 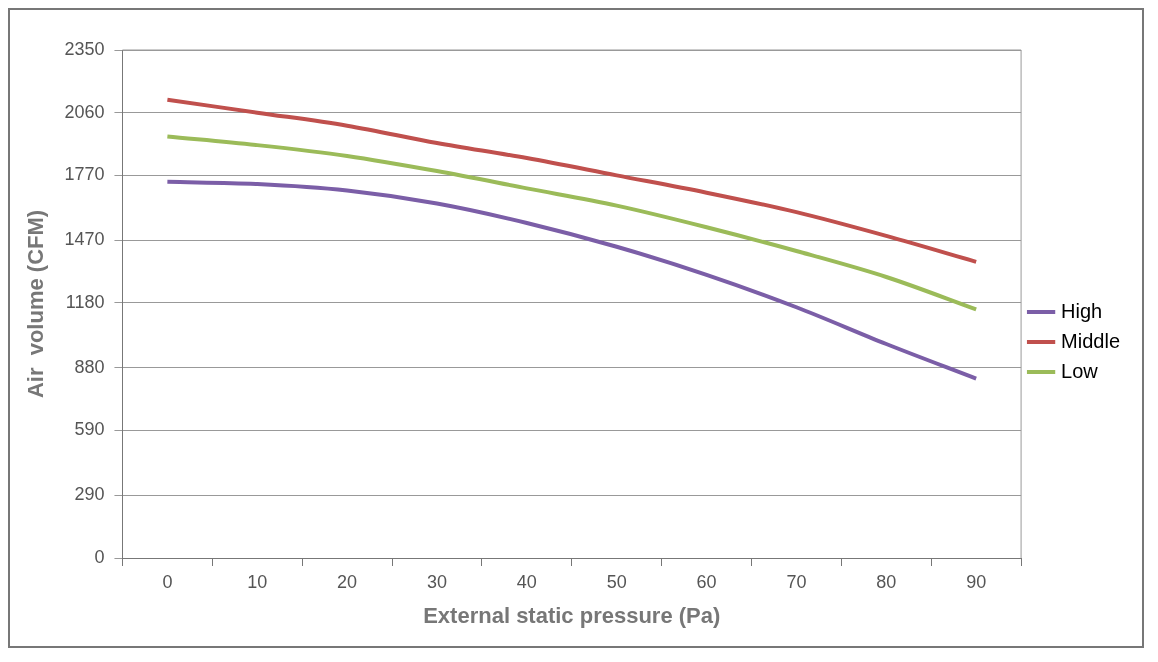 What do you see at coordinates (1082, 310) in the screenshot?
I see `legend-label: High` at bounding box center [1082, 310].